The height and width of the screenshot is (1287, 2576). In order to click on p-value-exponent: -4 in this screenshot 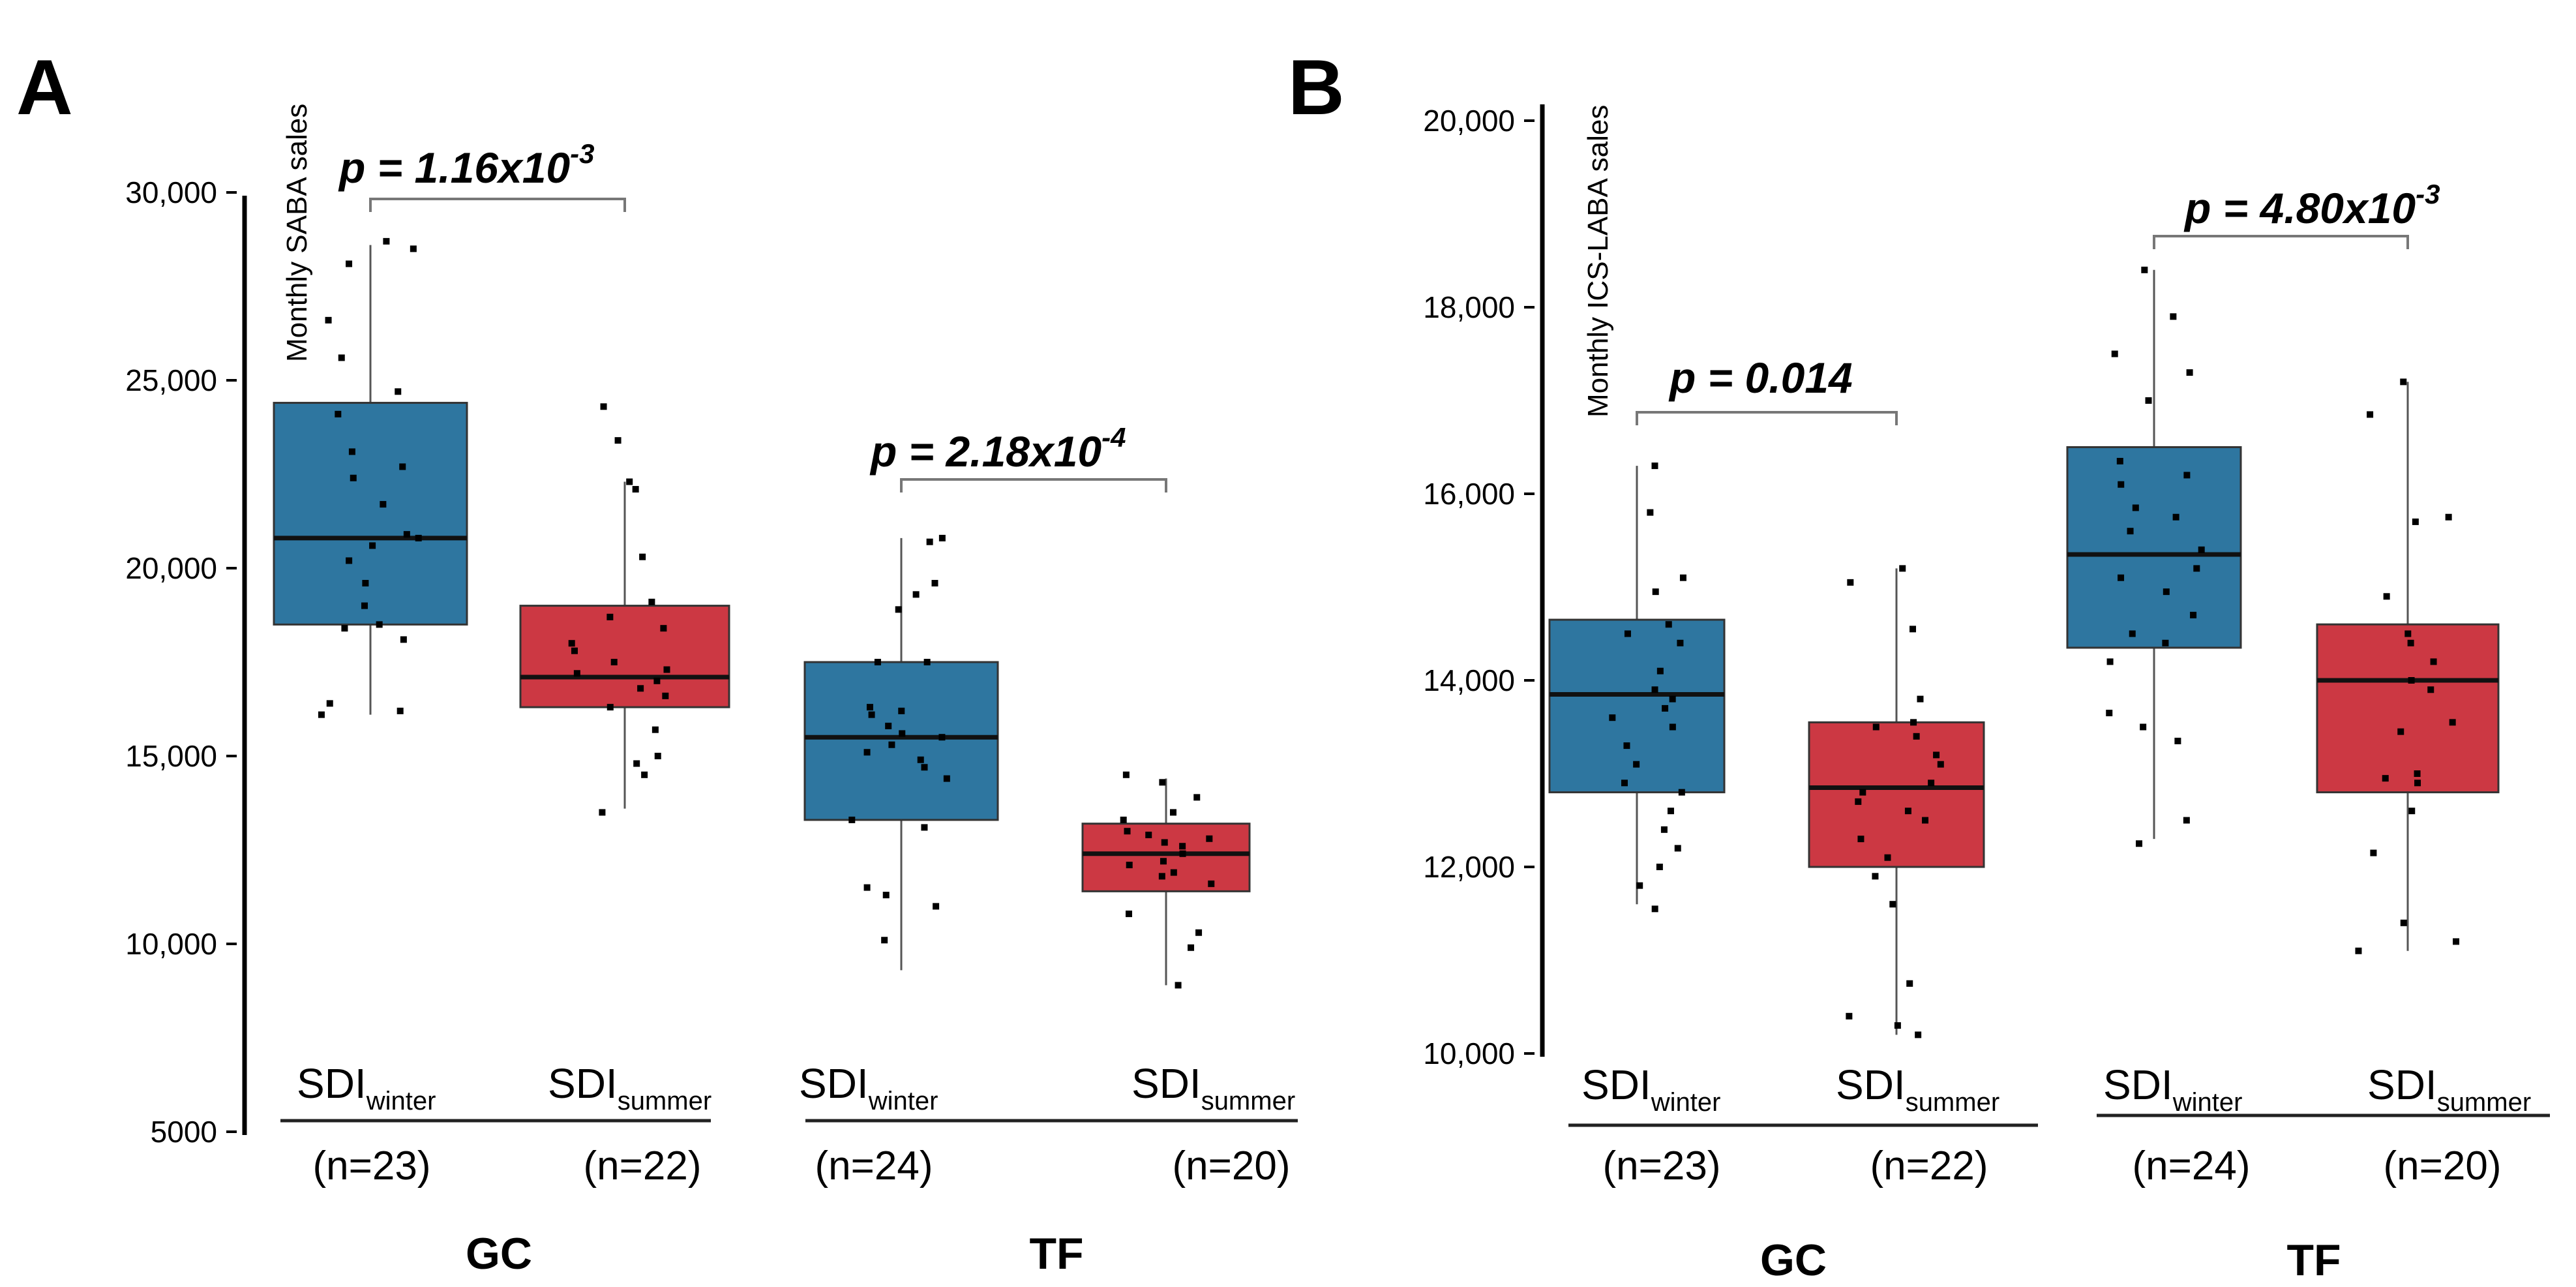, I will do `click(1113, 437)`.